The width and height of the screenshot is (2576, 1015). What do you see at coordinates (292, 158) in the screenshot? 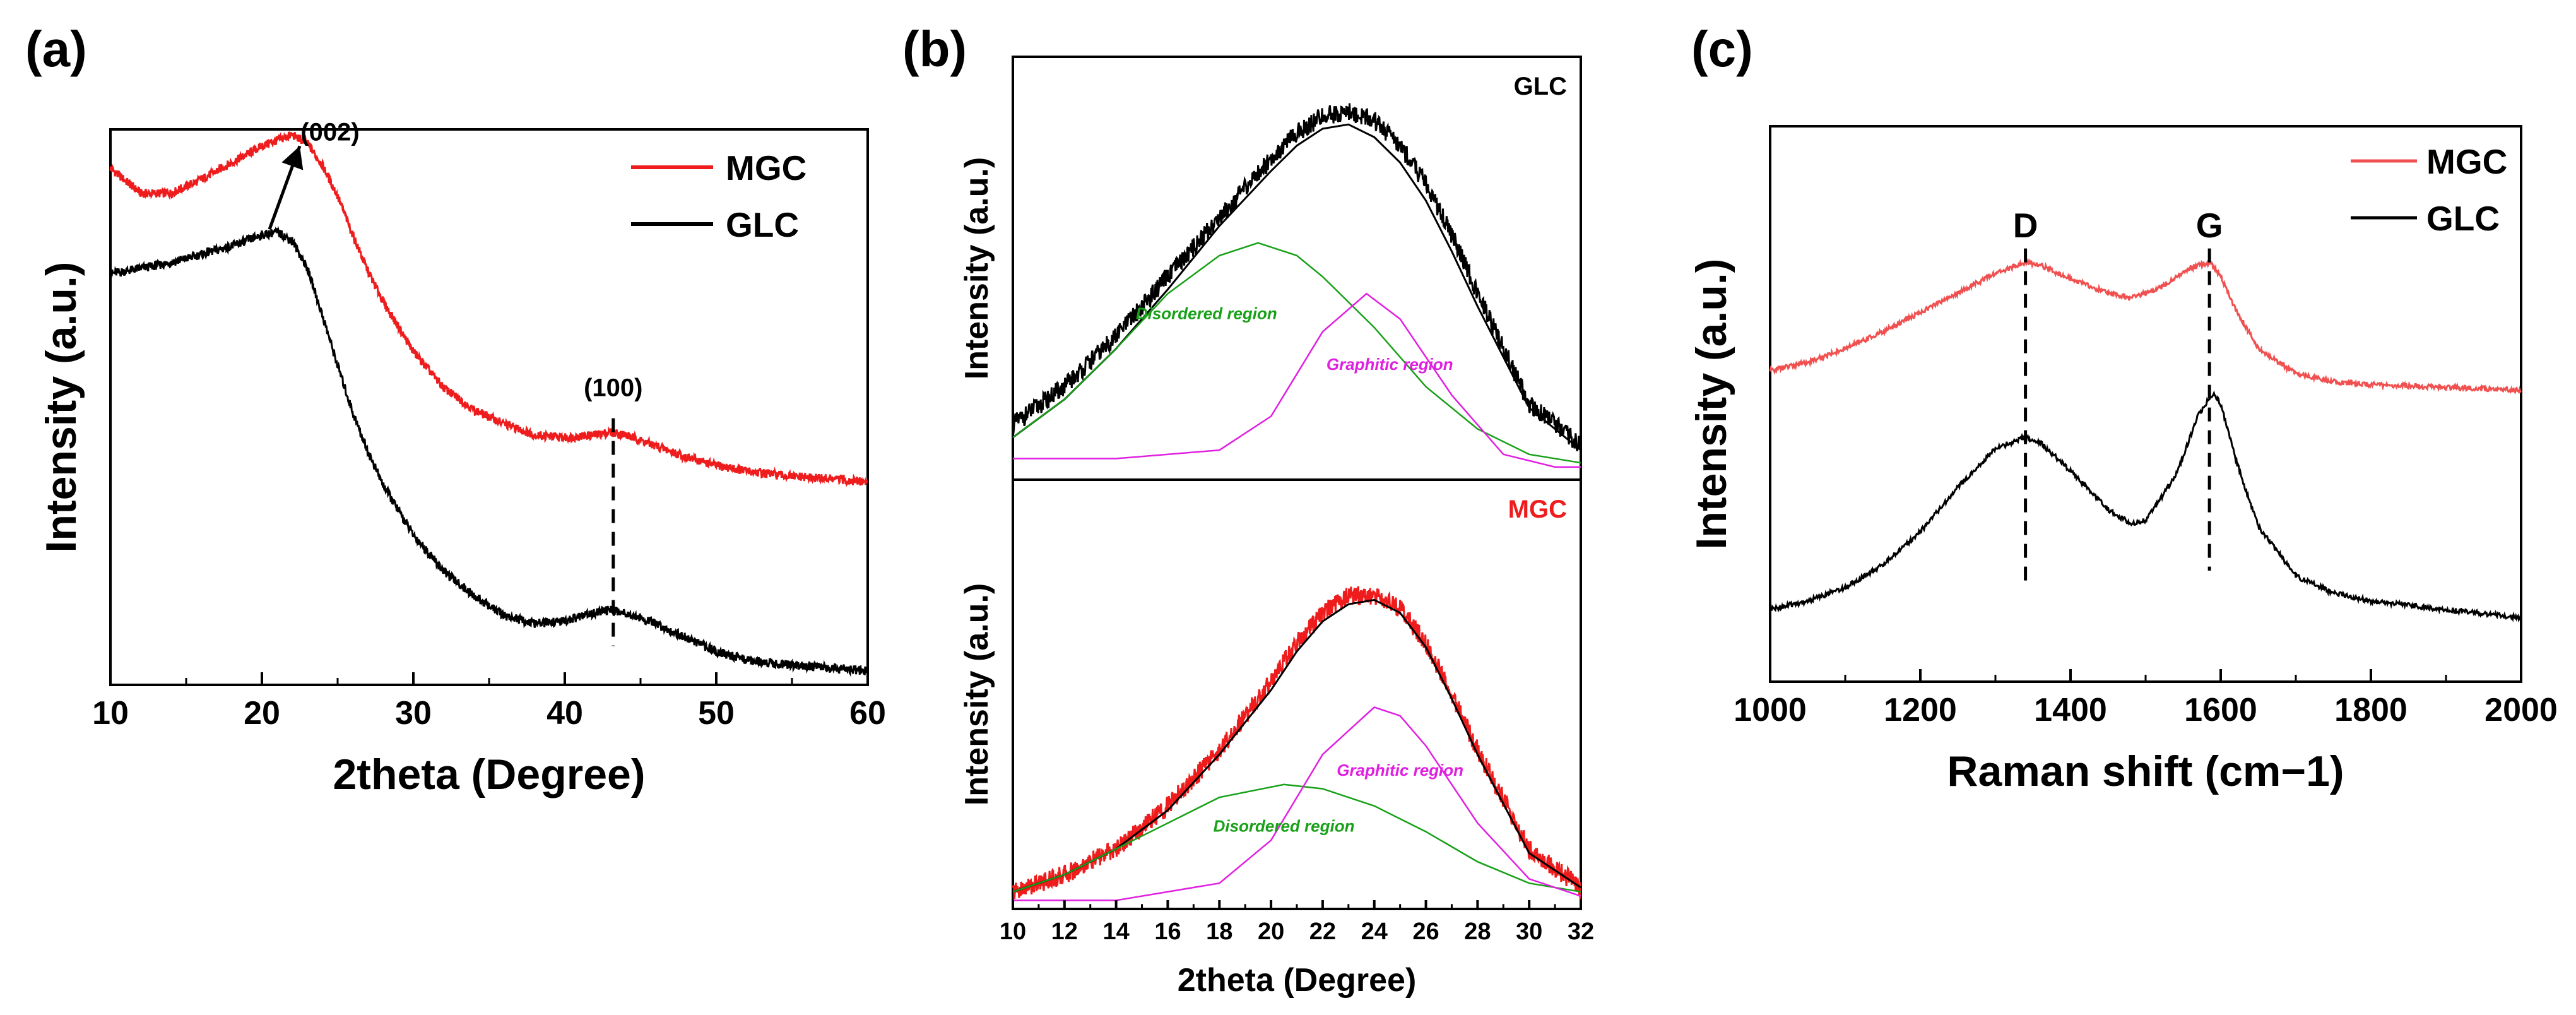
I see `panel-a-arrow-head` at bounding box center [292, 158].